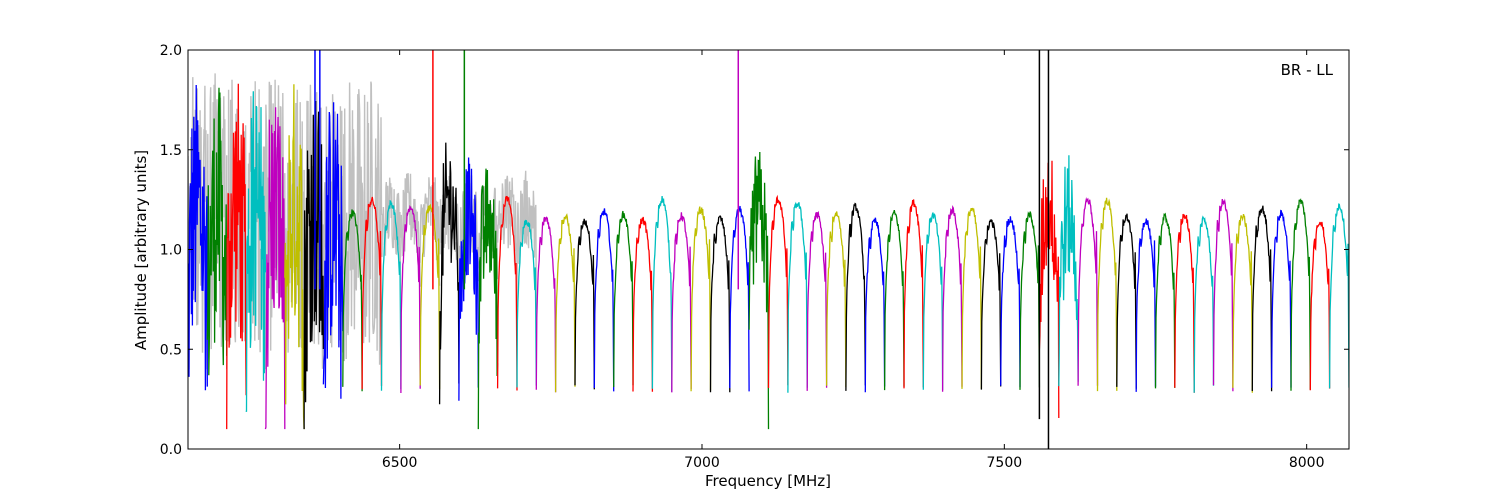 This screenshot has width=1500, height=500. What do you see at coordinates (141, 250) in the screenshot?
I see `y-axis-label: Amplitude [arbitrary units]` at bounding box center [141, 250].